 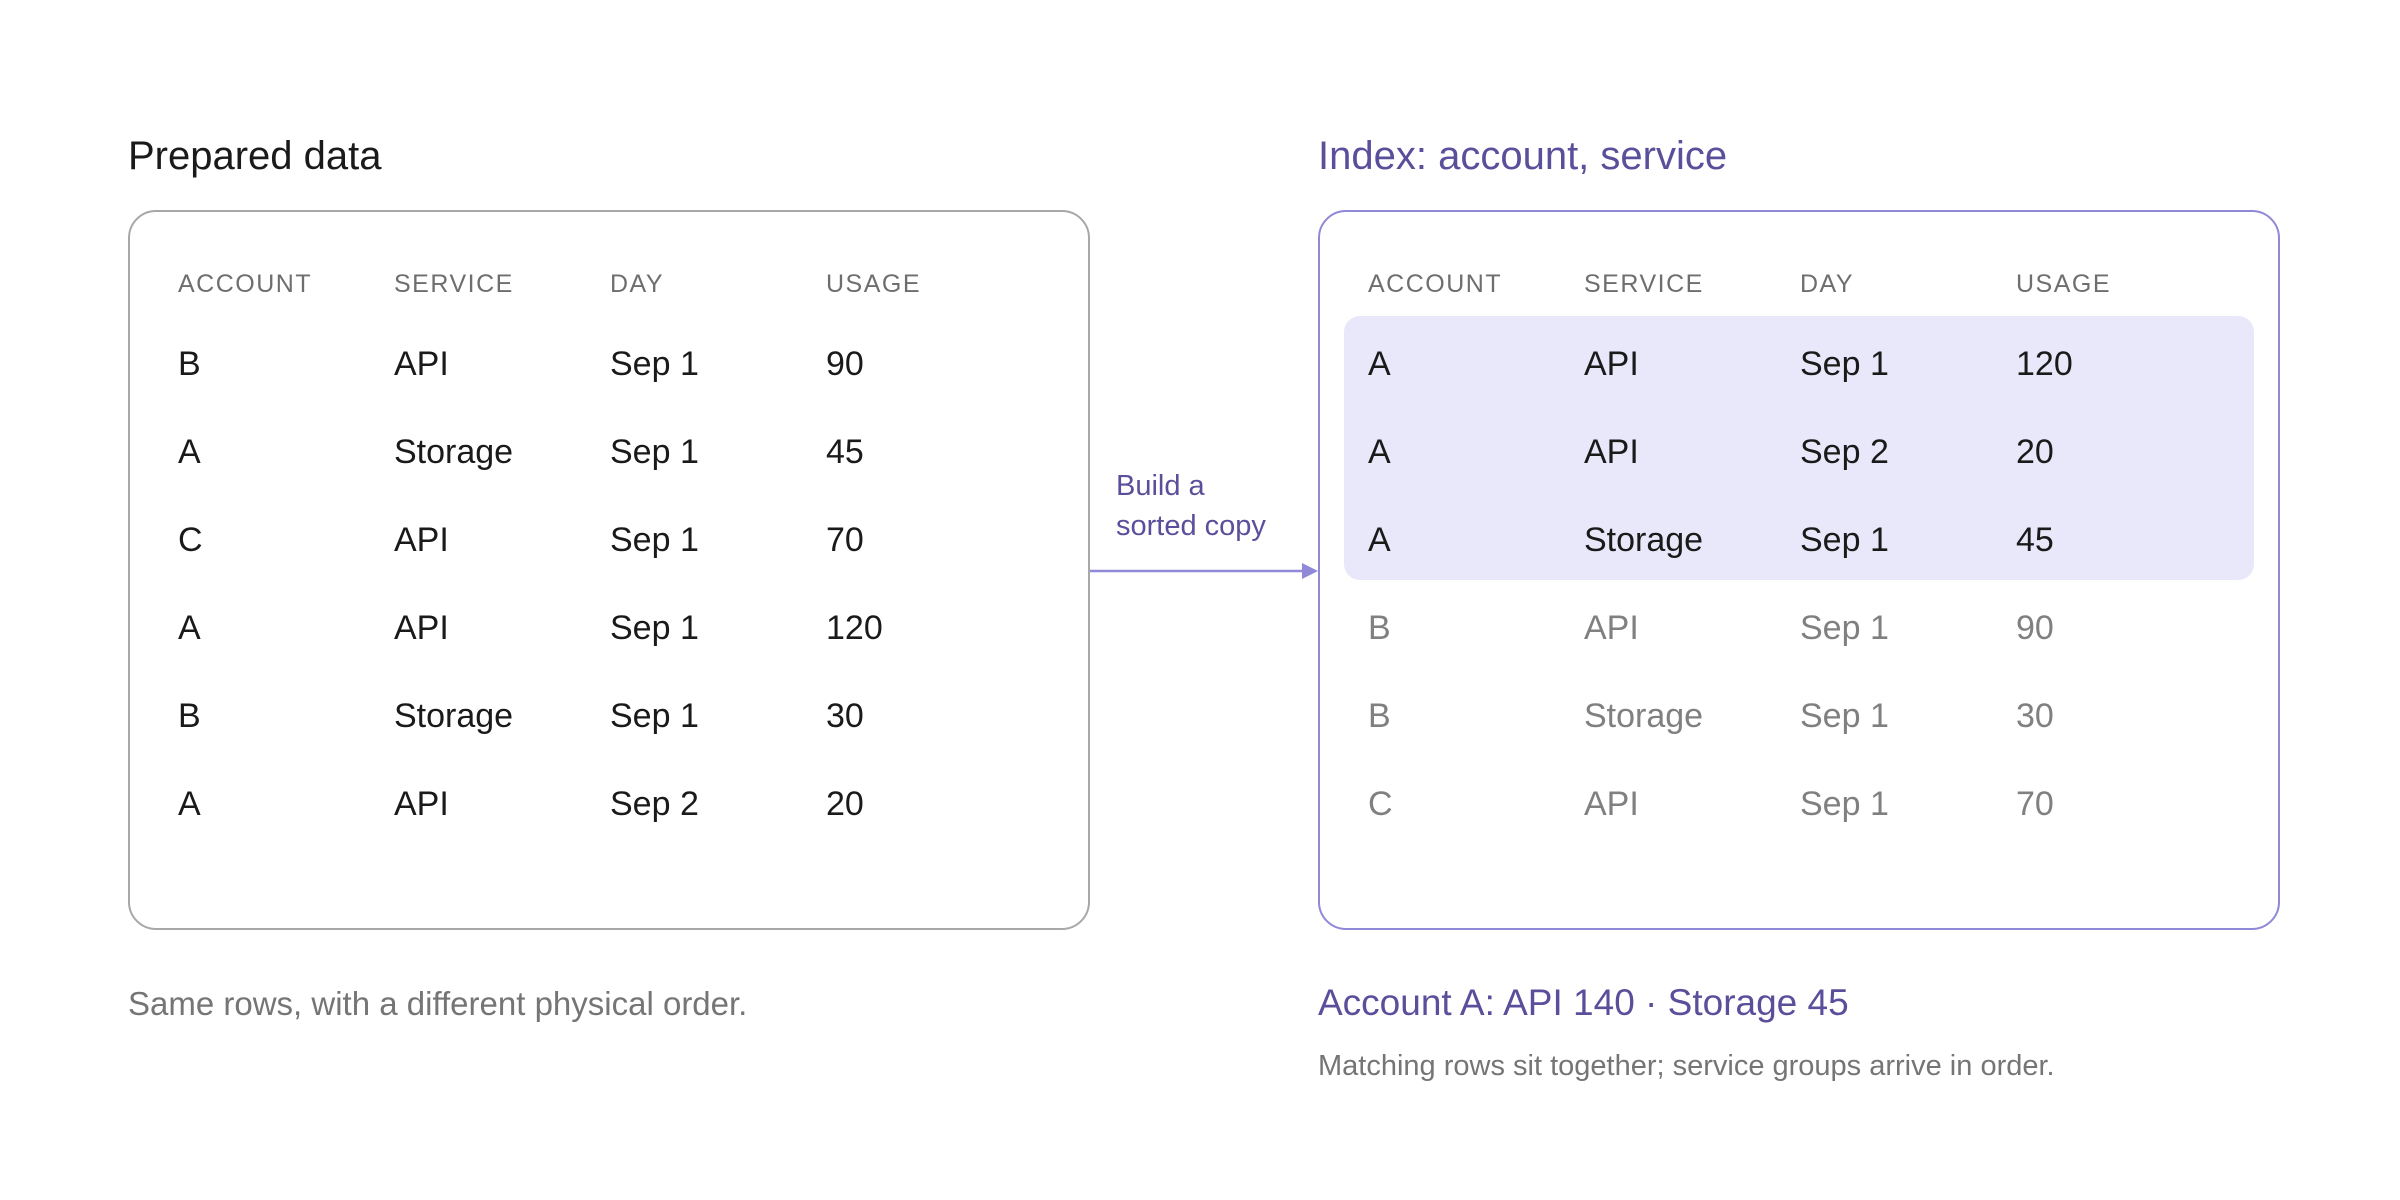 What do you see at coordinates (1216, 506) in the screenshot?
I see `arrow-label: Build a sorted copy` at bounding box center [1216, 506].